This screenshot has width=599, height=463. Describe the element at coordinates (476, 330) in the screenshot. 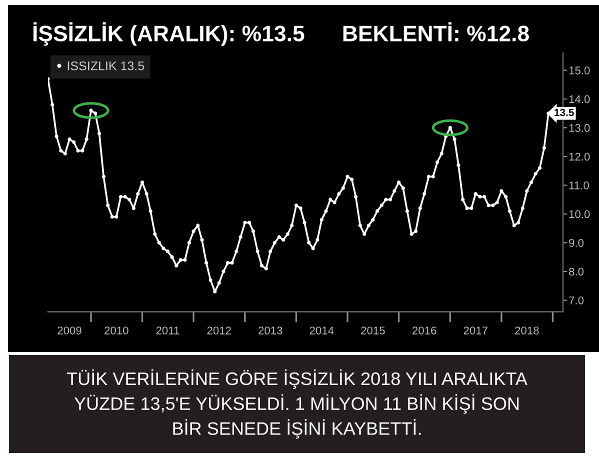

I see `x-tick-label: 2017` at that location.